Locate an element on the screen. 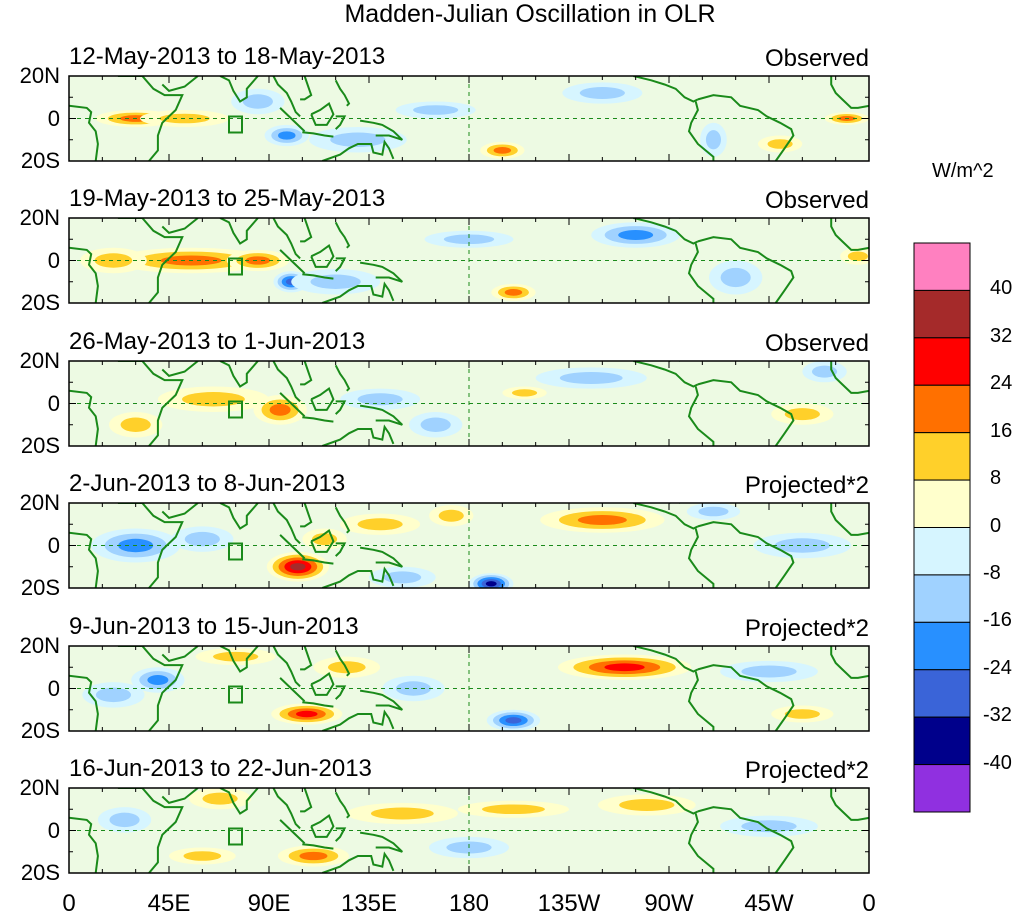 The height and width of the screenshot is (920, 1021). y-tick-label: 20N is located at coordinates (39, 787).